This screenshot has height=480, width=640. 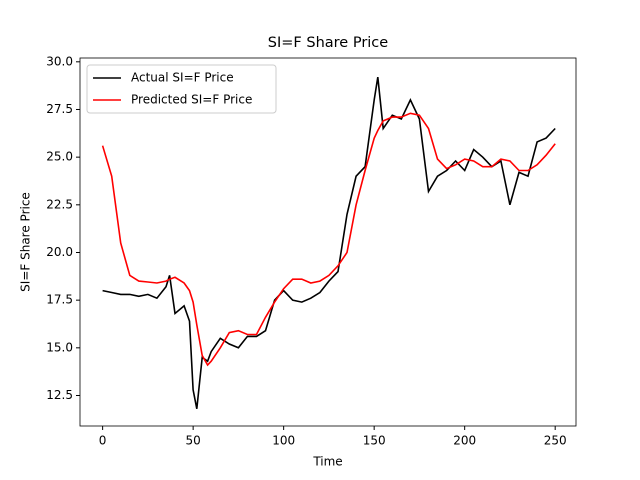 I want to click on chart-title: SI=F Share Price, so click(x=328, y=43).